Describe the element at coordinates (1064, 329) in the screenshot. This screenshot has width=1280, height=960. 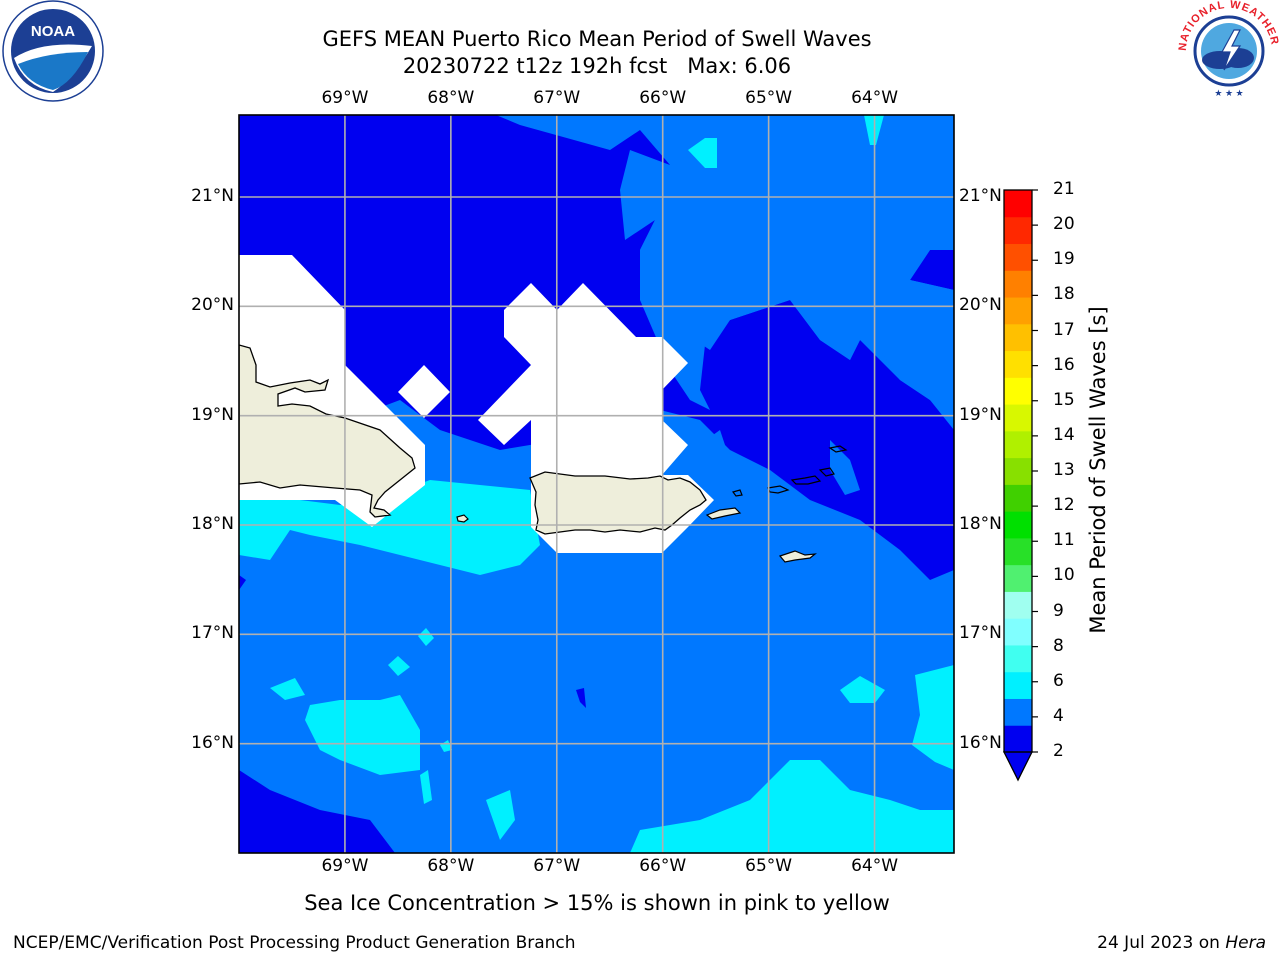
I see `colorbar-tick-label: 17` at that location.